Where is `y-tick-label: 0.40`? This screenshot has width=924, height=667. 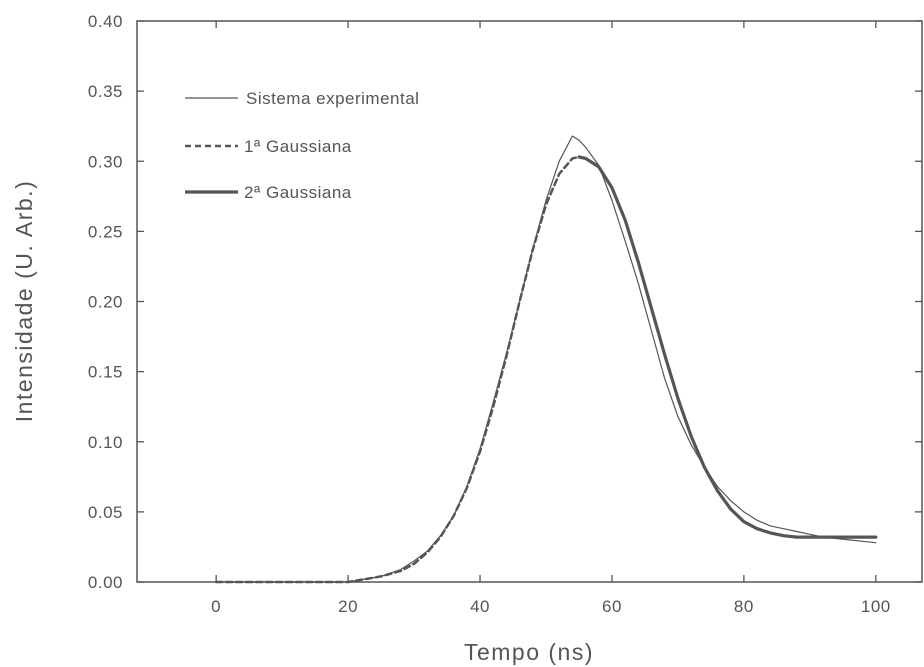
y-tick-label: 0.40 is located at coordinates (105, 21).